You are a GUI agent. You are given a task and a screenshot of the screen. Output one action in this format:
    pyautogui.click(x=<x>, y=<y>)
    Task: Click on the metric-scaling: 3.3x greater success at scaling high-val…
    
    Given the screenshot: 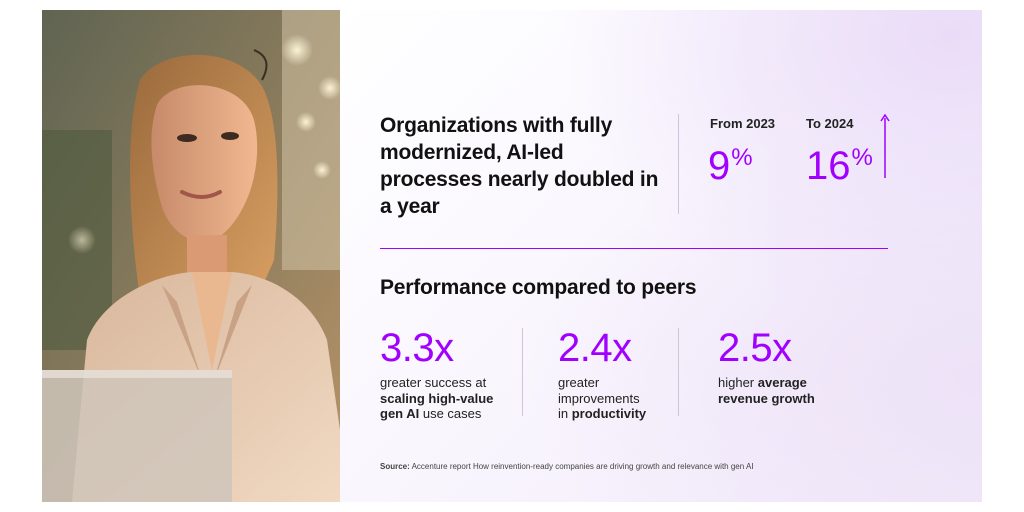 What is the action you would take?
    pyautogui.click(x=436, y=374)
    